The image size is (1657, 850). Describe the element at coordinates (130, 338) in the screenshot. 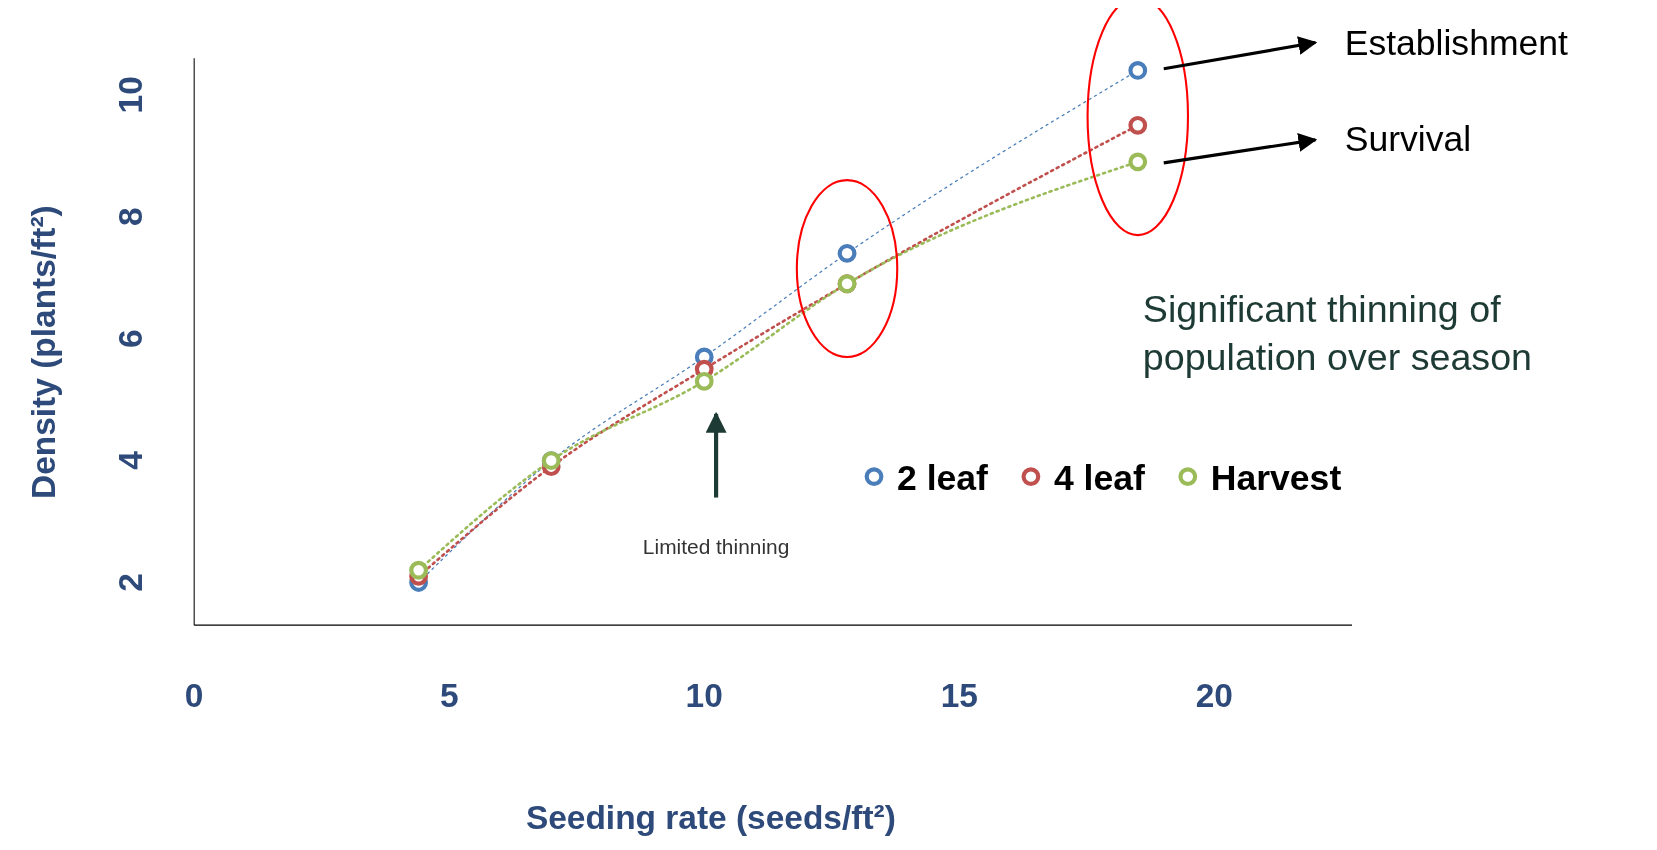

I see `y-tick-label: 6` at that location.